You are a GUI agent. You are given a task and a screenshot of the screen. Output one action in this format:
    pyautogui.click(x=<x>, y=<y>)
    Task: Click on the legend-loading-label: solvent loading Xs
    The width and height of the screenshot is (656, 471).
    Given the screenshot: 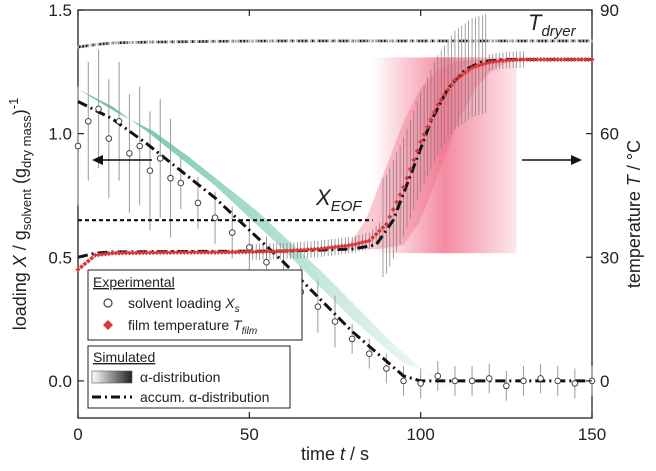 What is the action you would take?
    pyautogui.click(x=184, y=305)
    